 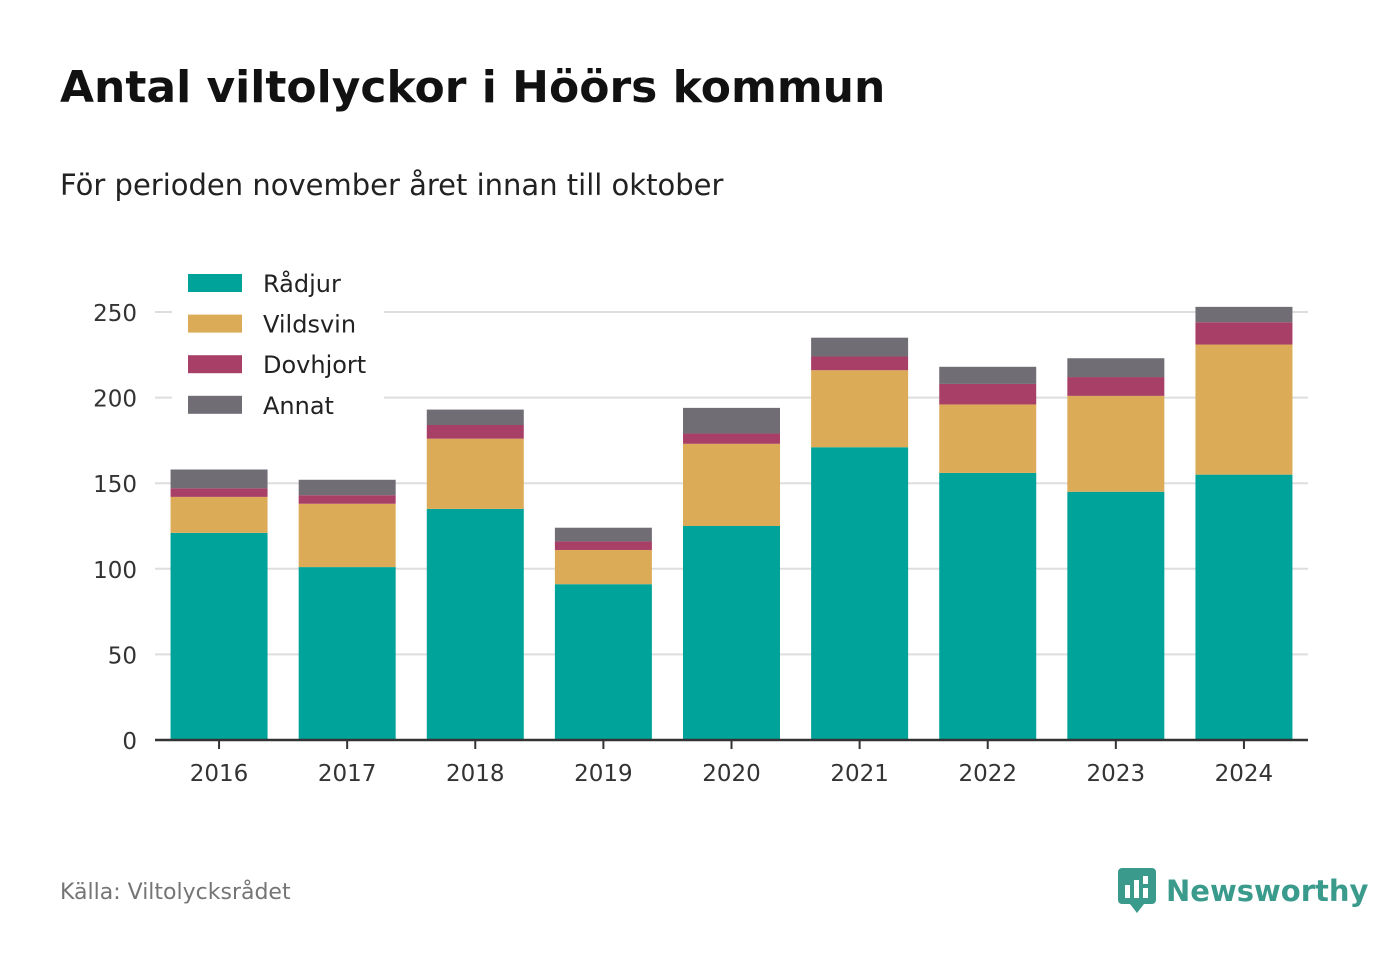 I want to click on bar-vildsvin-2022, so click(x=988, y=438).